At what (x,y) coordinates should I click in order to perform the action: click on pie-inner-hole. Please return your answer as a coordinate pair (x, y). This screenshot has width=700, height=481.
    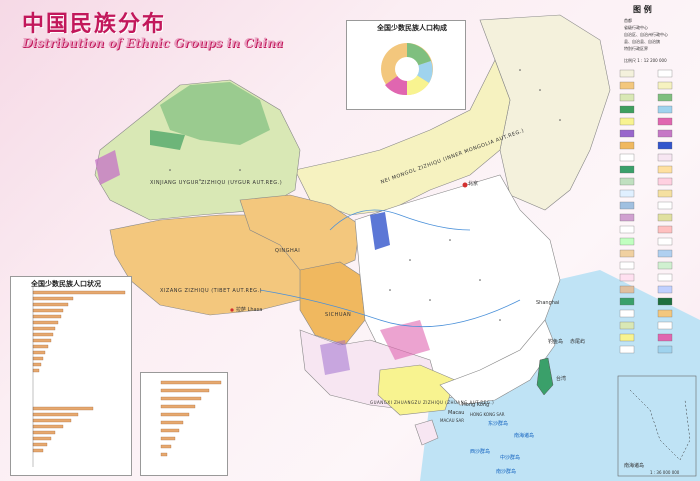
    Looking at the image, I should click on (407, 69).